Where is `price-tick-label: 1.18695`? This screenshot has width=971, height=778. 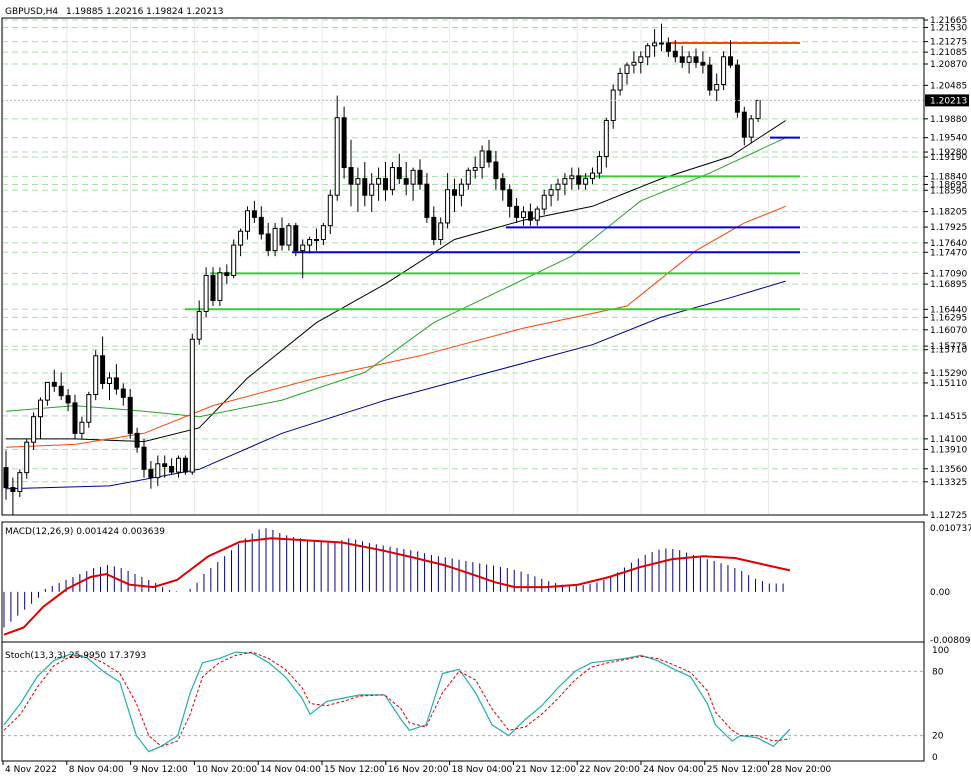 price-tick-label: 1.18695 is located at coordinates (948, 185).